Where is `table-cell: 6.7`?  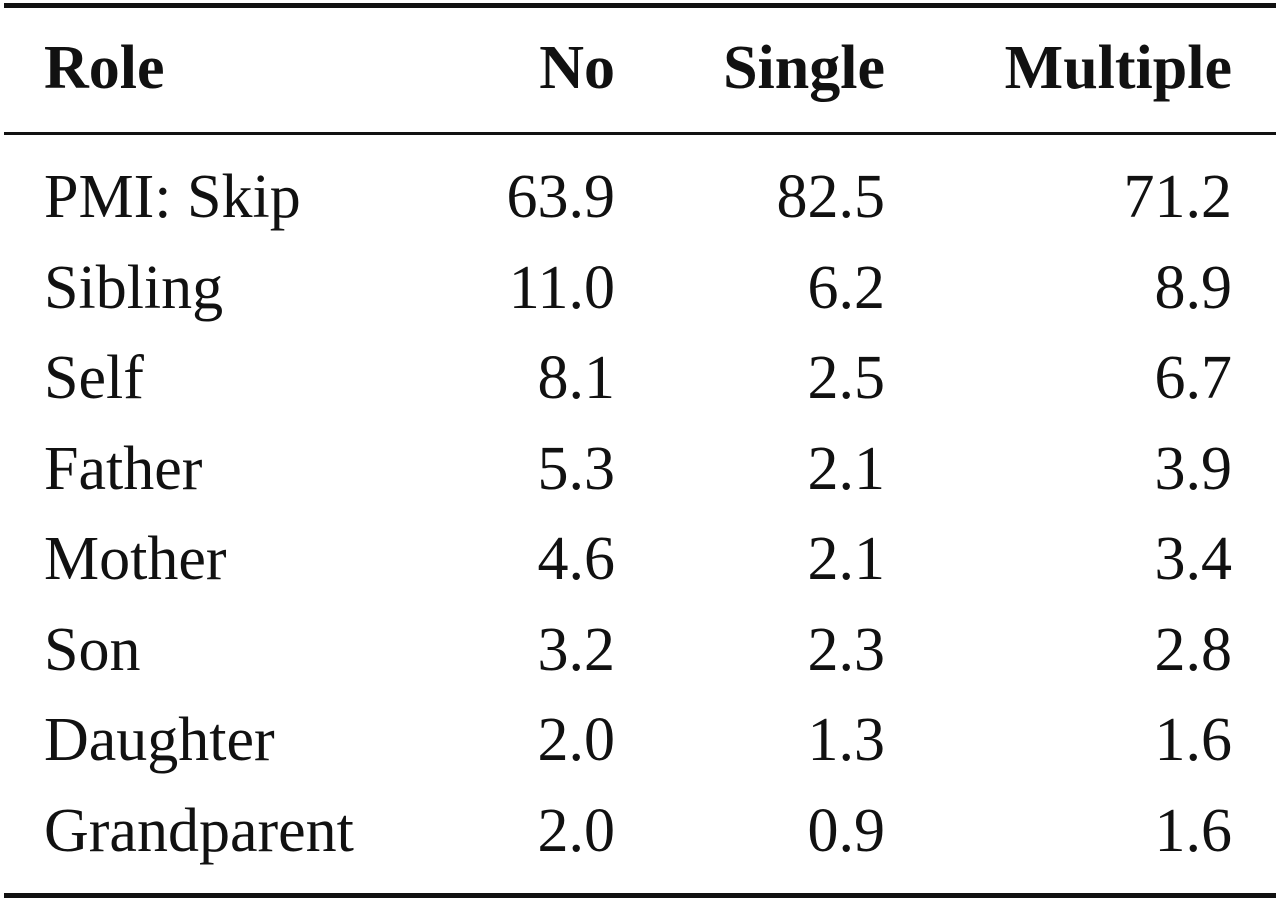
table-cell: 6.7 is located at coordinates (1193, 378).